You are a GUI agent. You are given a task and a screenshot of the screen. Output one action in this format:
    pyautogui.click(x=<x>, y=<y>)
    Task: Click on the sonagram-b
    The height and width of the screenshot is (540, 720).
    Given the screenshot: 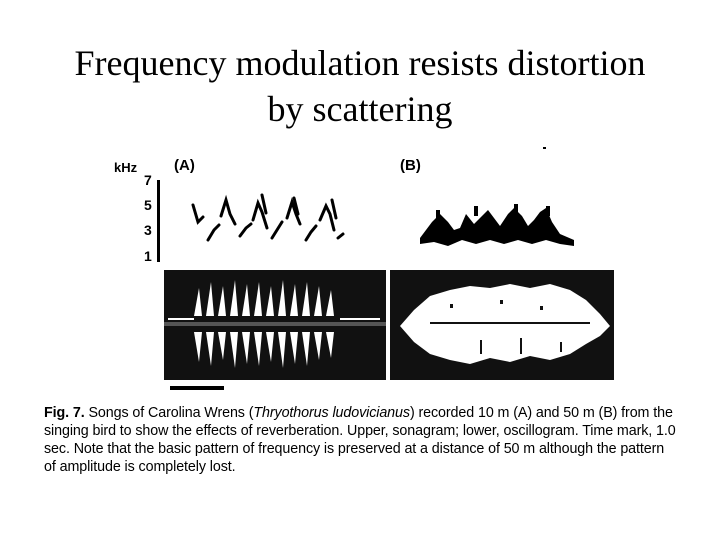 What is the action you would take?
    pyautogui.click(x=497, y=225)
    